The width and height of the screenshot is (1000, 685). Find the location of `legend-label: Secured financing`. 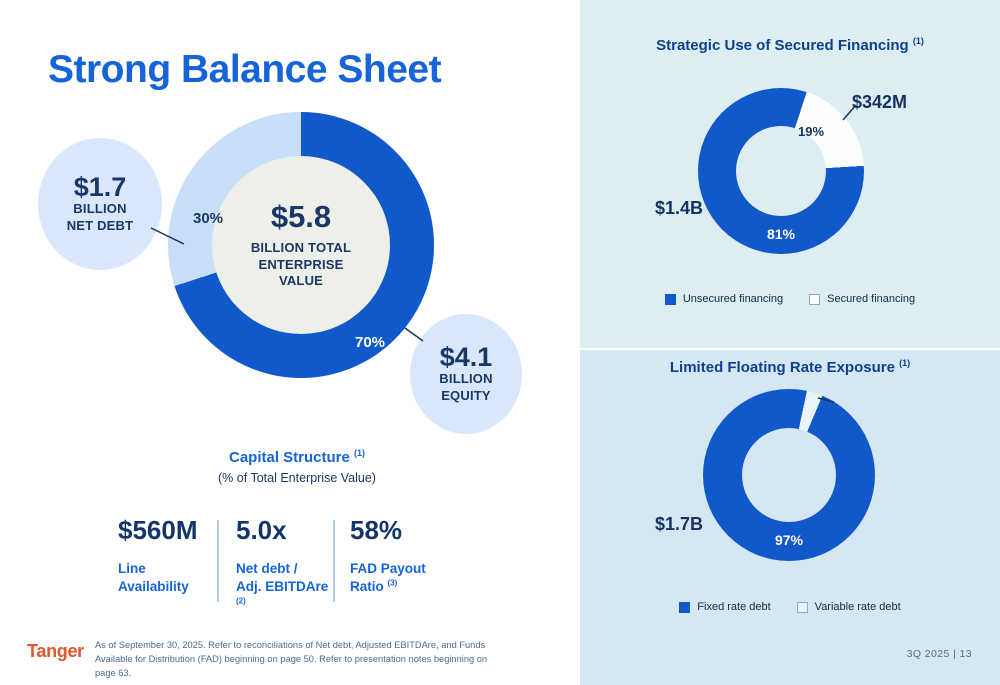

legend-label: Secured financing is located at coordinates (871, 299).